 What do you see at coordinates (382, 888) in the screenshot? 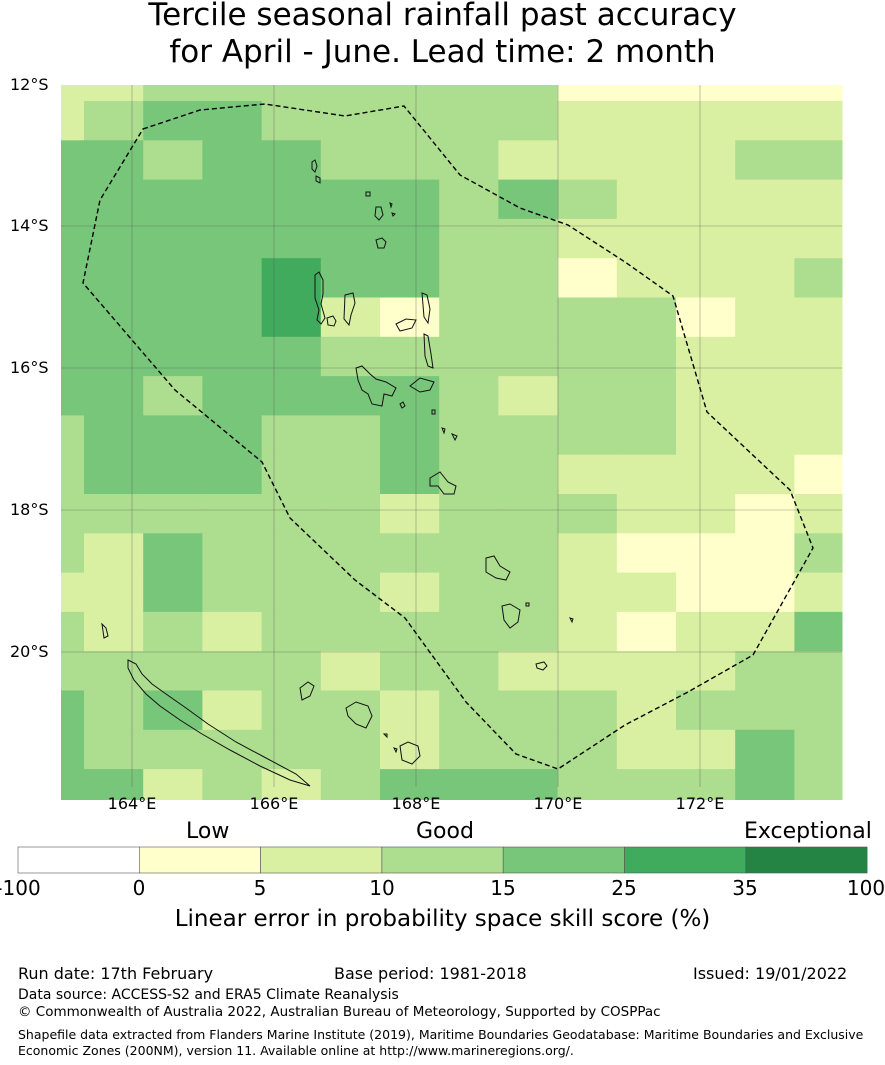
I see `colorbar-tick-10: 10` at bounding box center [382, 888].